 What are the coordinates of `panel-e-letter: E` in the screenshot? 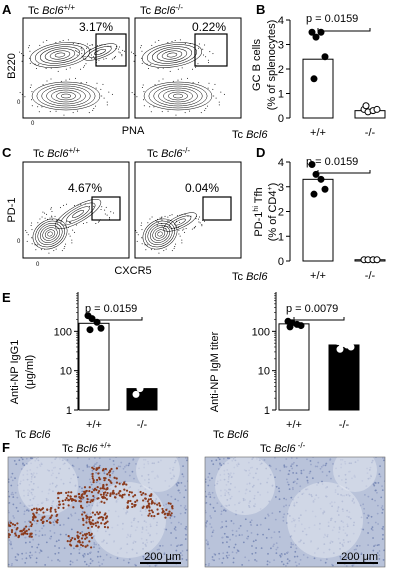 It's located at (6, 297).